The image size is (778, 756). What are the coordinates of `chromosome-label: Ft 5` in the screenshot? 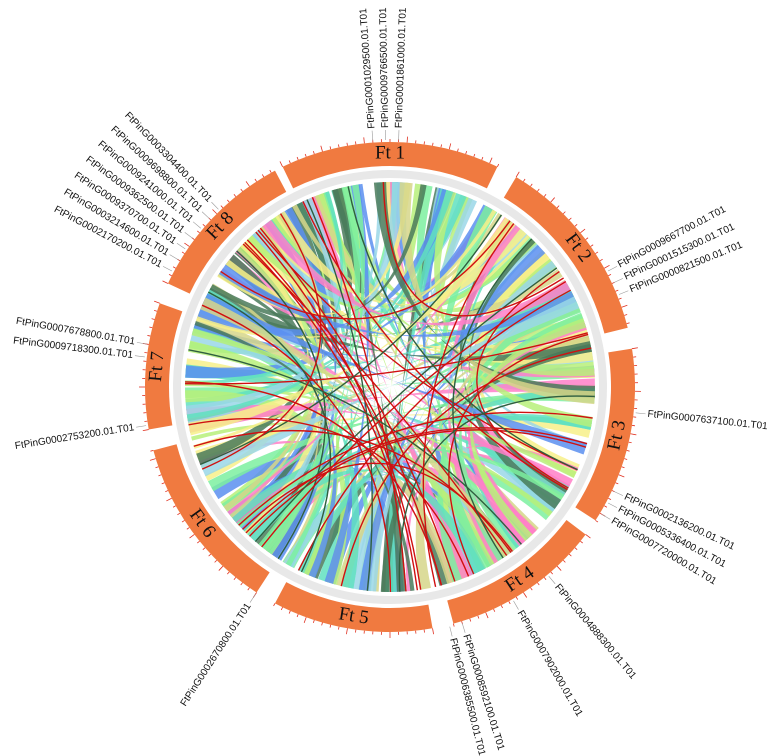 It's located at (353, 615).